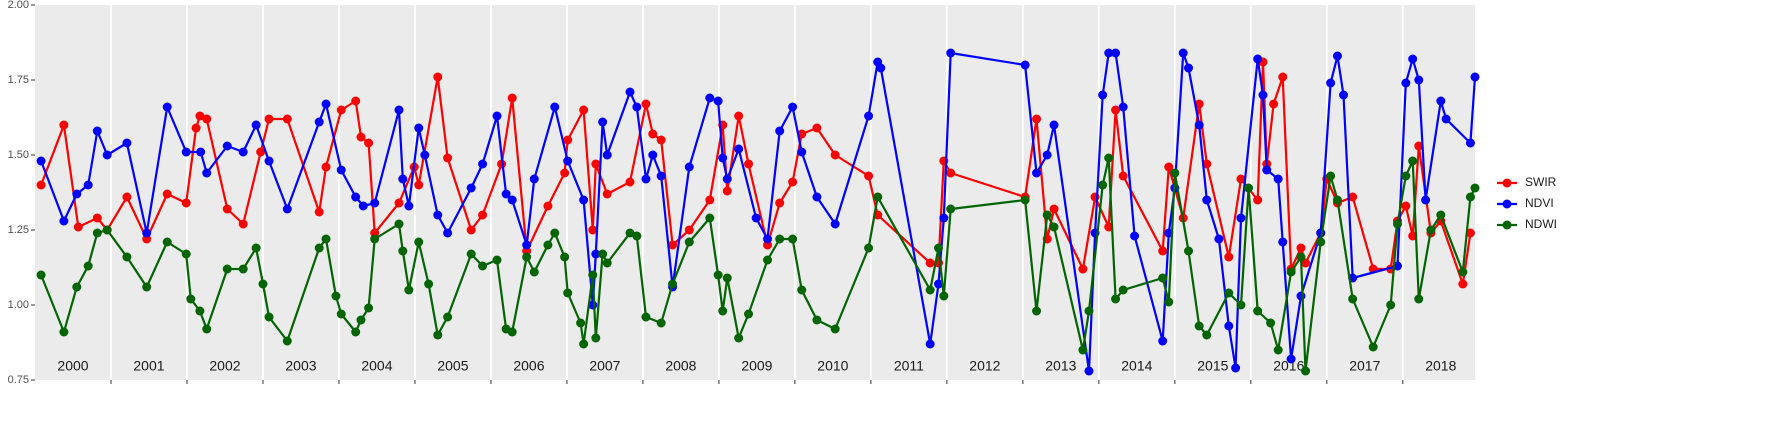  What do you see at coordinates (18, 155) in the screenshot?
I see `y-tick-label: 1.50` at bounding box center [18, 155].